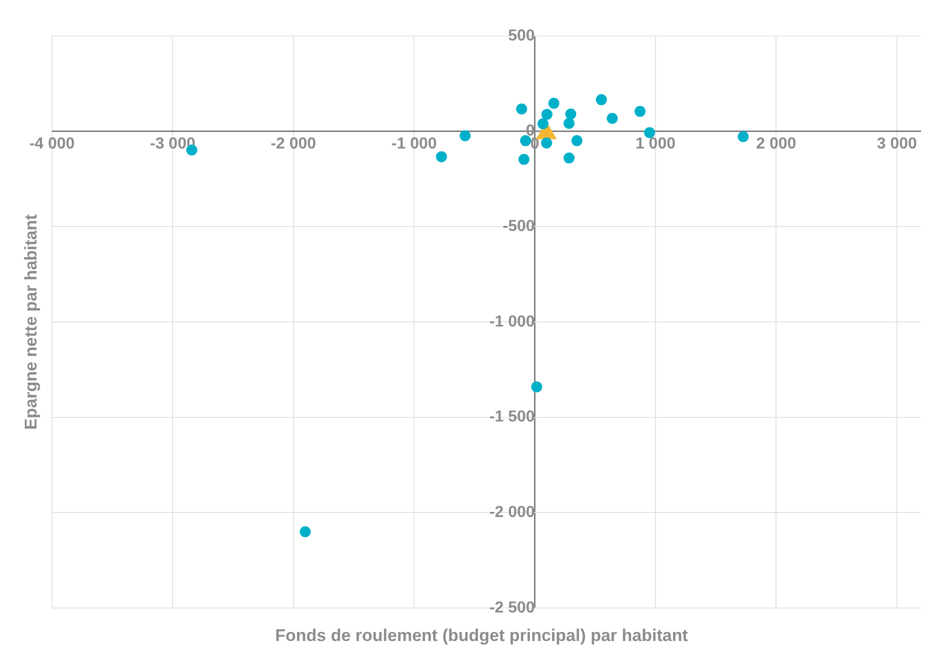 The image size is (933, 647). Describe the element at coordinates (52, 143) in the screenshot. I see `x-tick-label: -4 000` at that location.